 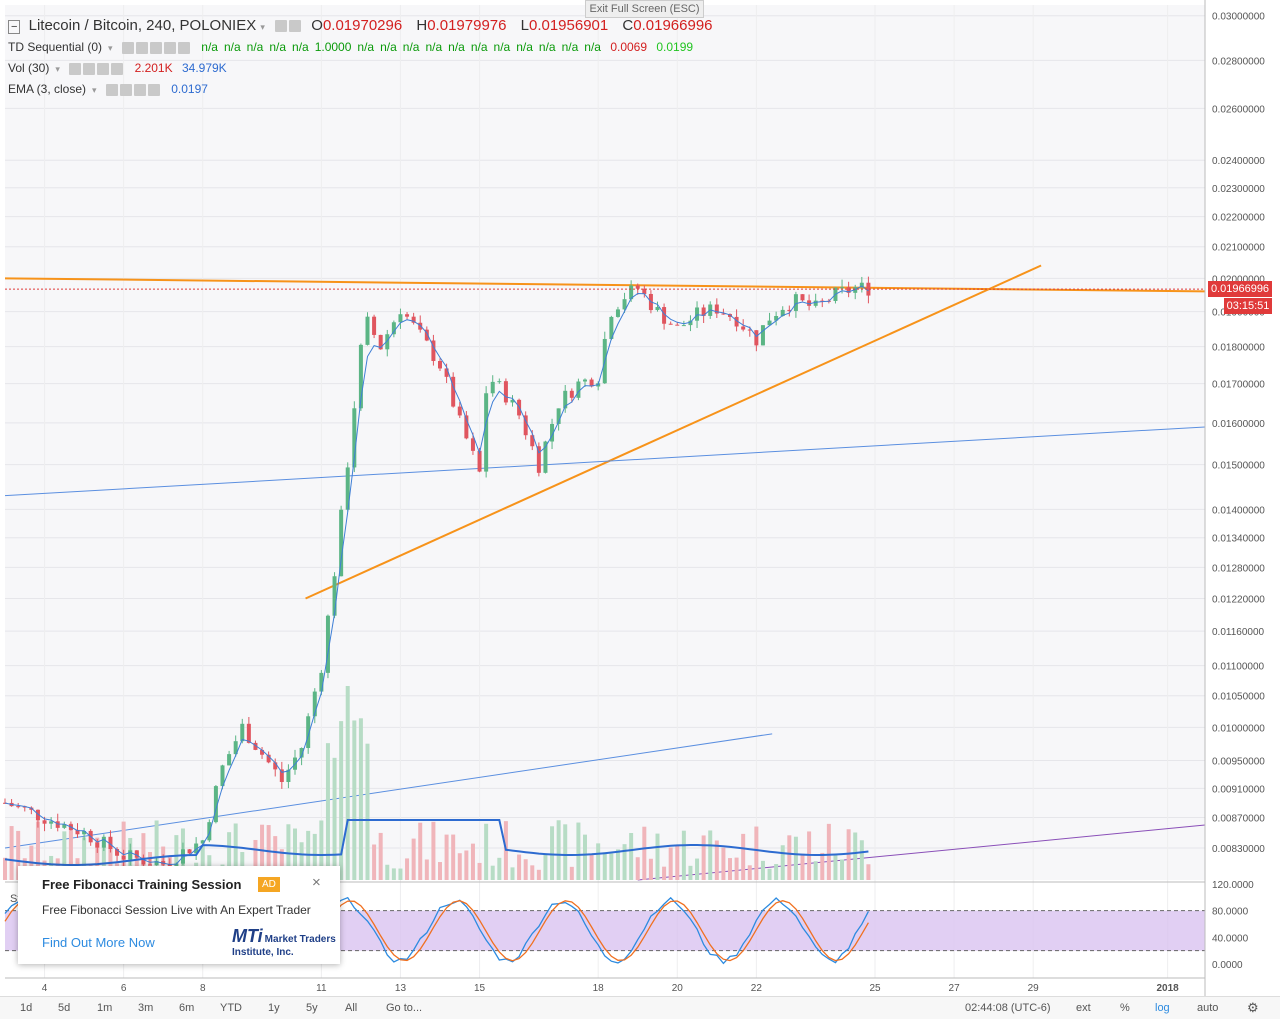 I want to click on volume-label: Vol (30), so click(x=29, y=68).